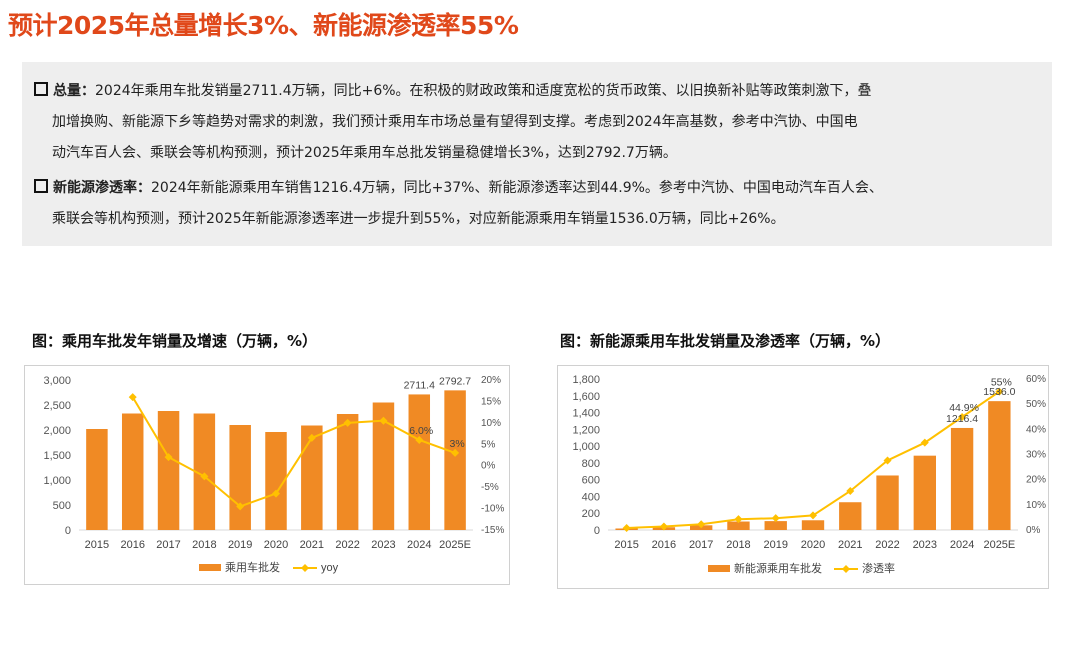  I want to click on data-label: 6.0%, so click(421, 431).